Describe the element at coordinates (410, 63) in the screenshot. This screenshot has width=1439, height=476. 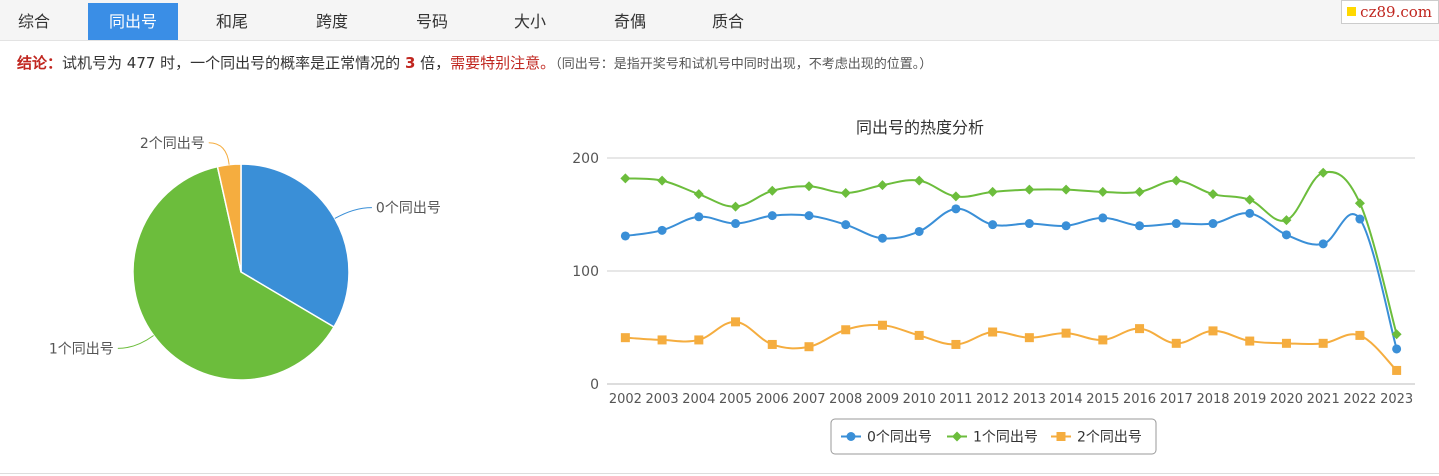
I see `conclusion-multiple: 3` at that location.